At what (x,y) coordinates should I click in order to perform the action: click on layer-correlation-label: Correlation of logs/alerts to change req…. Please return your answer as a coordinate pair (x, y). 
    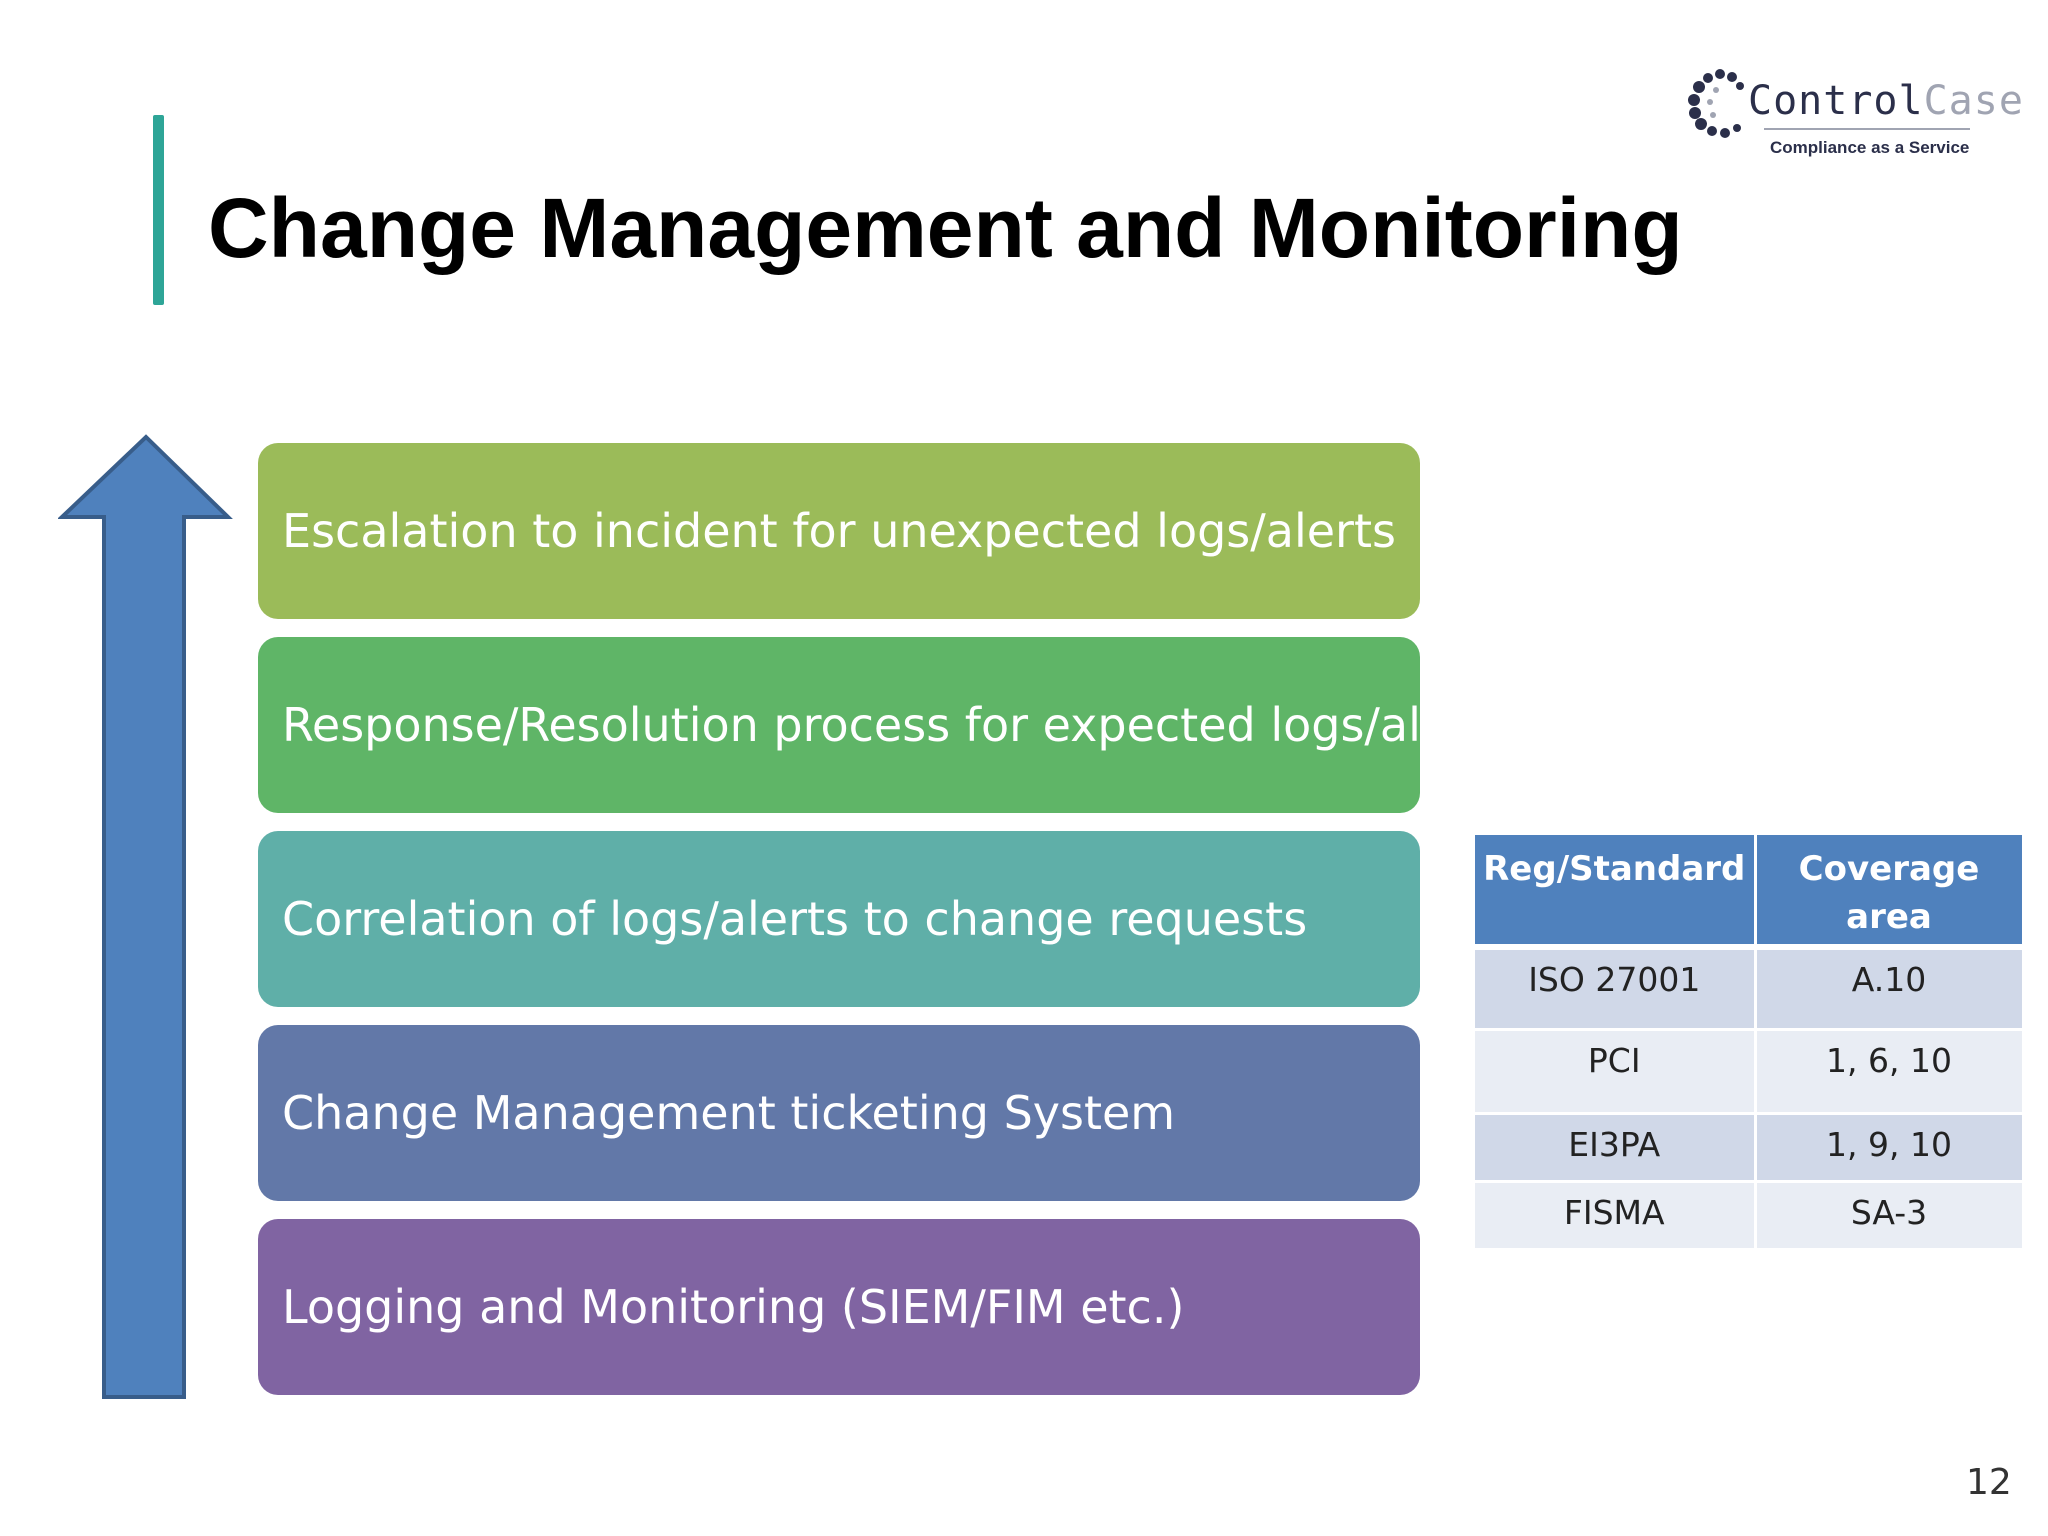
    Looking at the image, I should click on (795, 919).